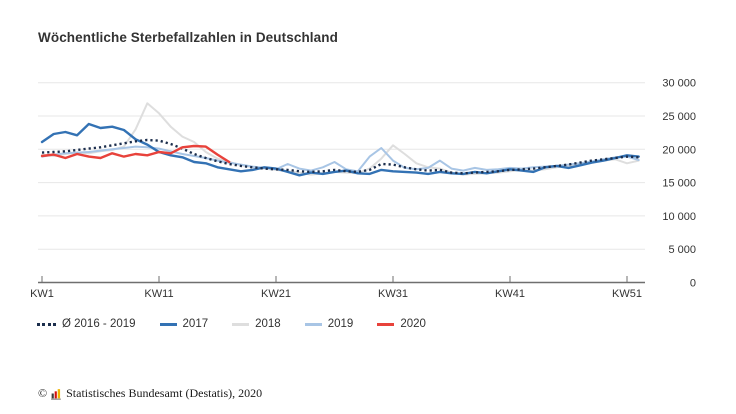 This screenshot has width=736, height=414. Describe the element at coordinates (99, 324) in the screenshot. I see `legend-label-avg: Ø 2016 - 2019` at that location.